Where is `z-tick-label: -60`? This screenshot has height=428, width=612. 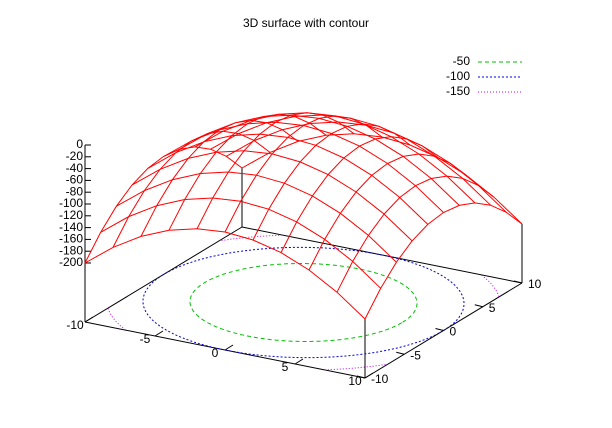 z-tick-label: -60 is located at coordinates (75, 180).